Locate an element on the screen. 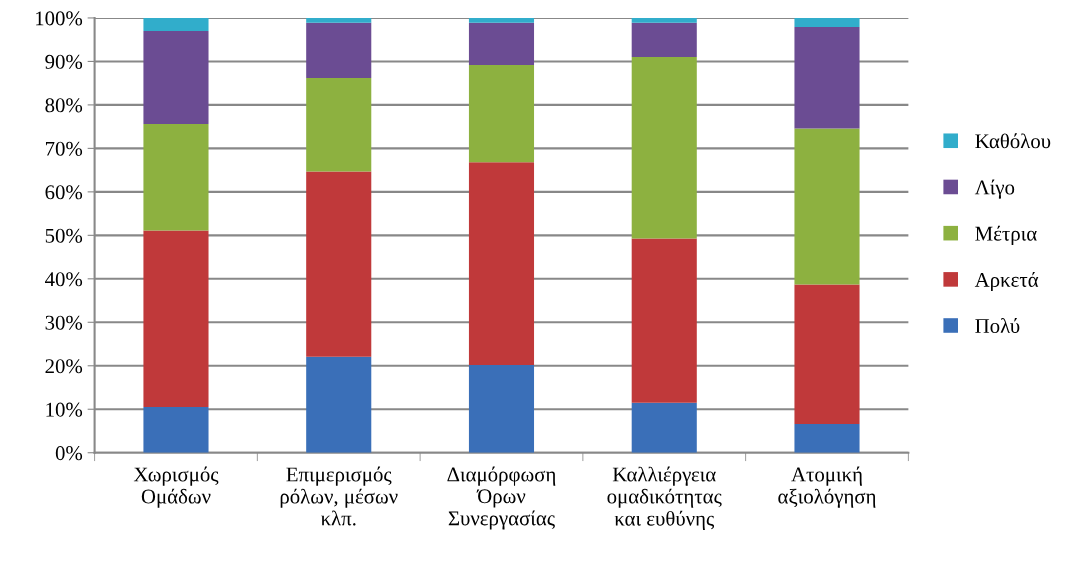 The width and height of the screenshot is (1075, 561). x-tick-label: Επιμερισμός ρόλων, μέσων κλπ. is located at coordinates (339, 496).